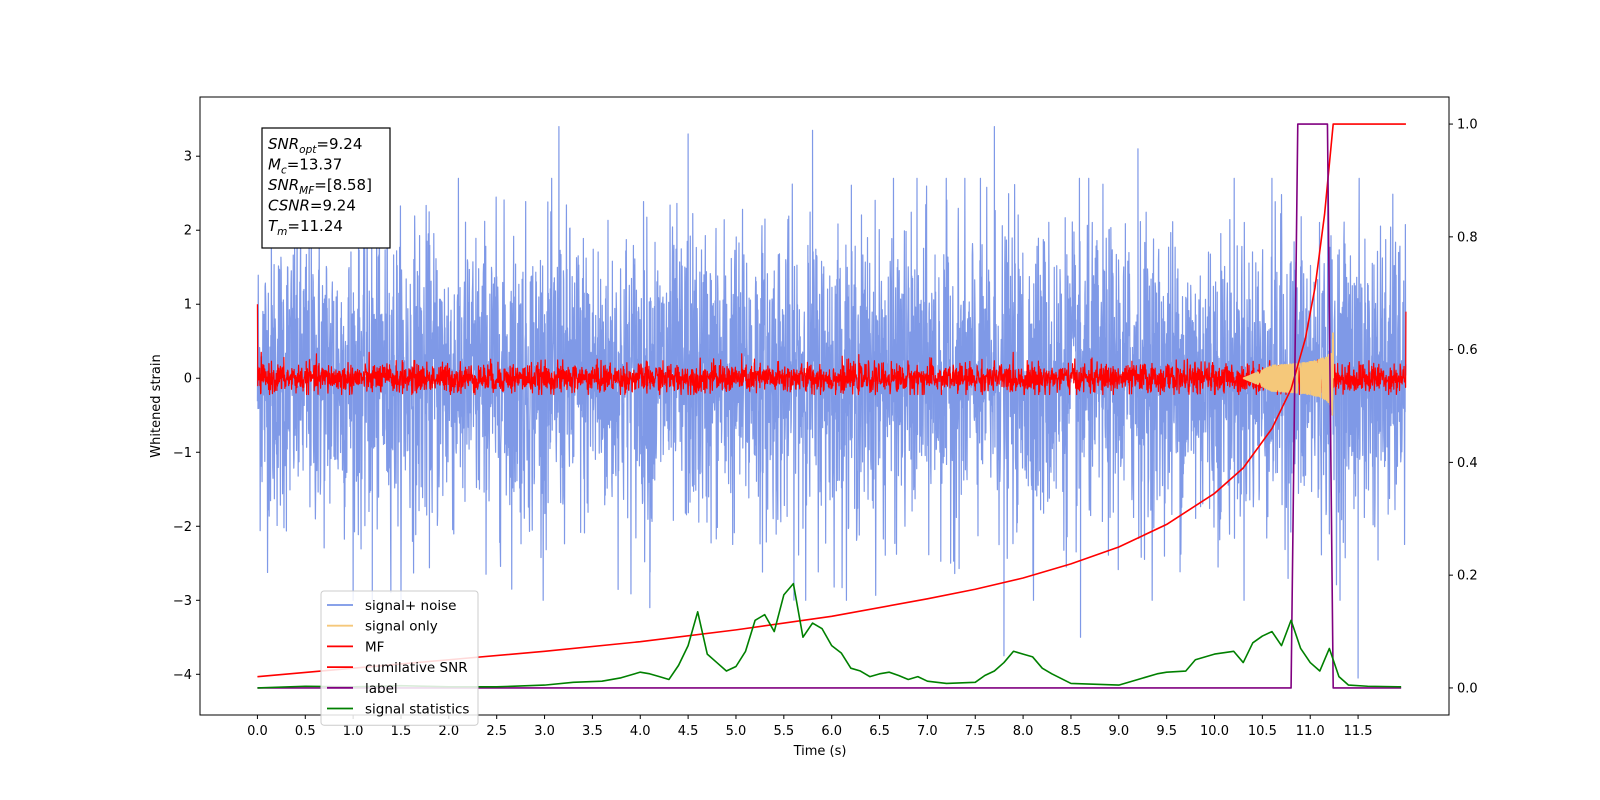 This screenshot has width=1600, height=800. Describe the element at coordinates (182, 675) in the screenshot. I see `y-tick-label: −4` at that location.